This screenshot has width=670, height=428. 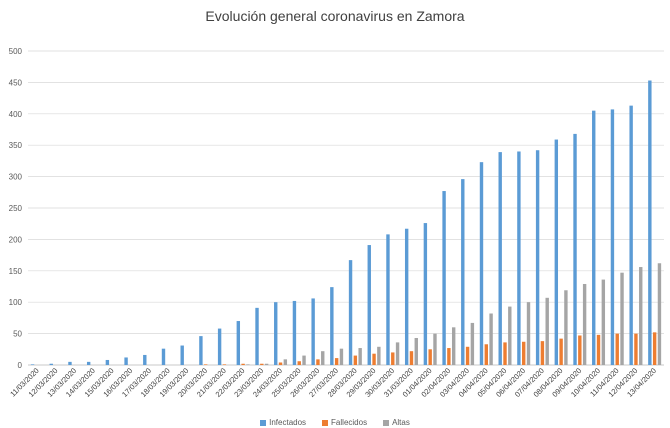 I want to click on legend-item-fallecidos: Fallecidos, so click(x=344, y=422).